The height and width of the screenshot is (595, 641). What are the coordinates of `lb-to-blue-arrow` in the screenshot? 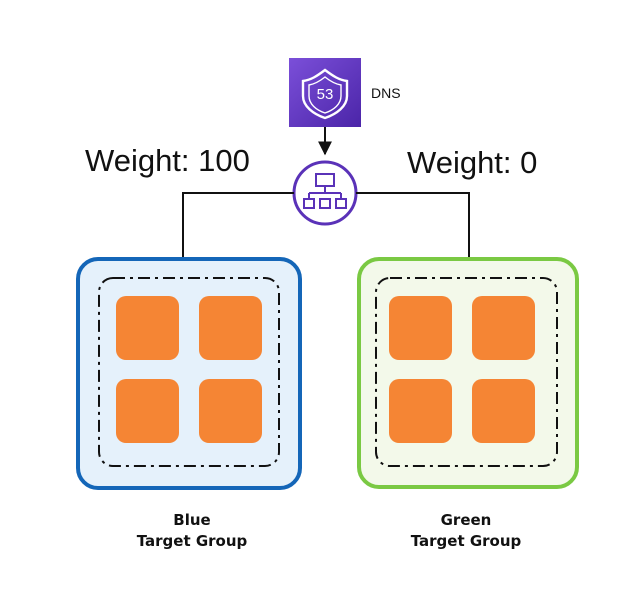 It's located at (235, 233).